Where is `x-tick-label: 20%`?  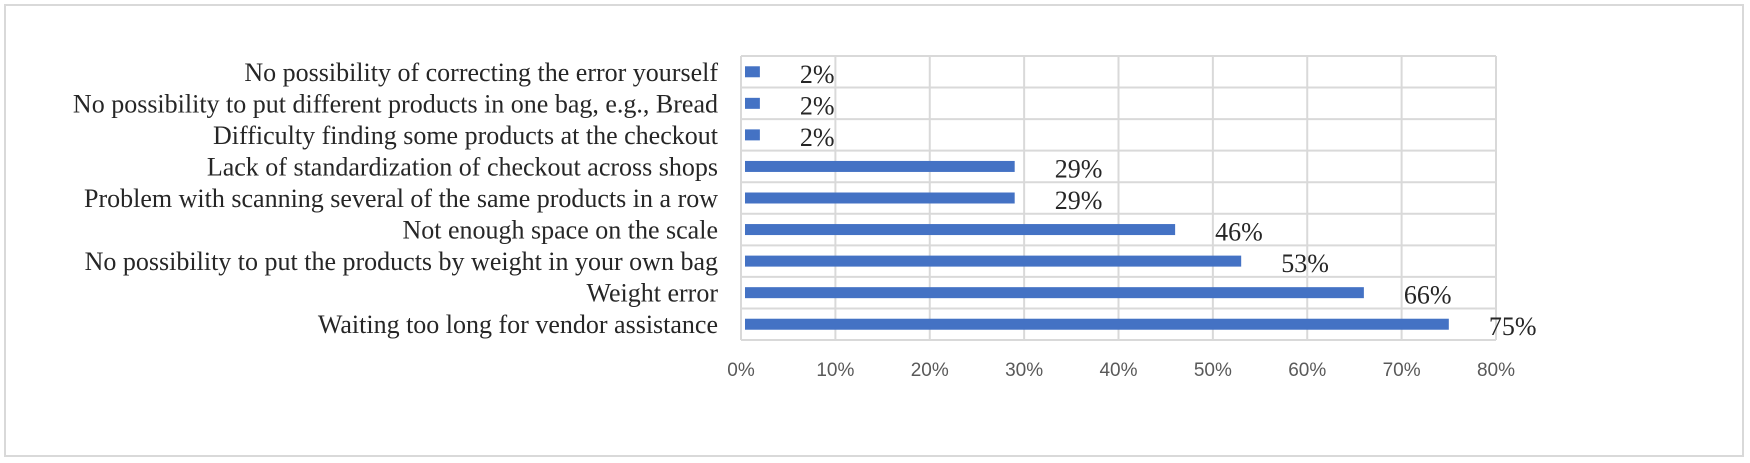
x-tick-label: 20% is located at coordinates (930, 370).